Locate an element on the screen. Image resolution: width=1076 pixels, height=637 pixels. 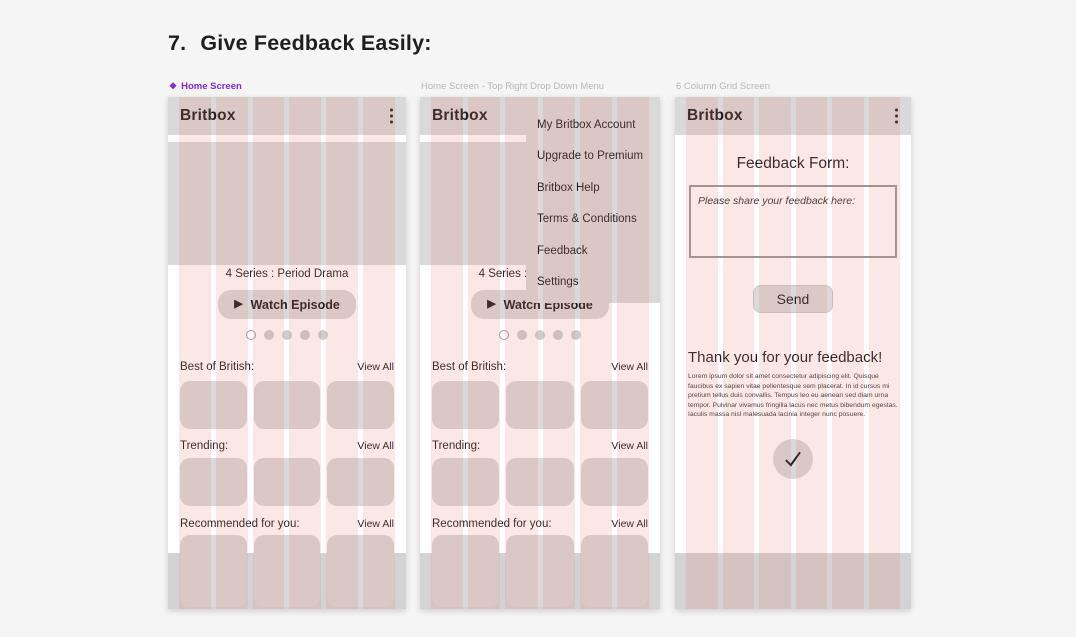
menu-item-terms: Terms & Conditions is located at coordinates (587, 219).